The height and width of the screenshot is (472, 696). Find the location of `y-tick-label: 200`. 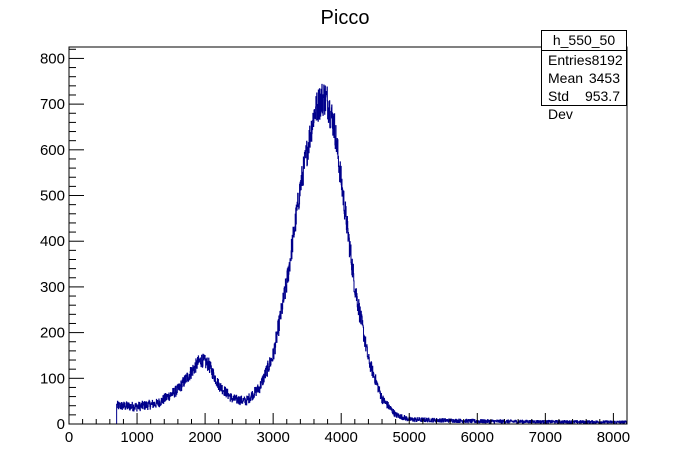

y-tick-label: 200 is located at coordinates (52, 333).